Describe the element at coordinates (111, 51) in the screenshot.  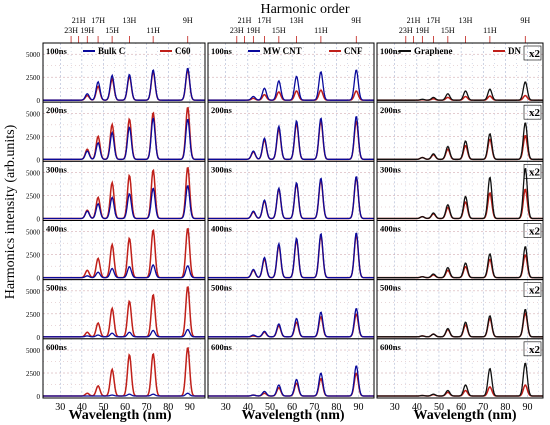
I see `legend-label-0: Bulk C` at that location.